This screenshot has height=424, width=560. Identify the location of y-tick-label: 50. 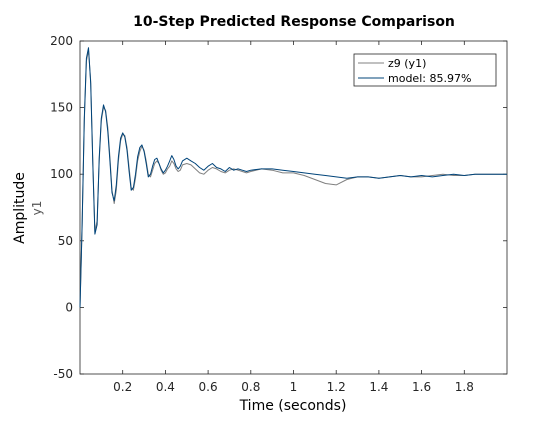
(65, 241).